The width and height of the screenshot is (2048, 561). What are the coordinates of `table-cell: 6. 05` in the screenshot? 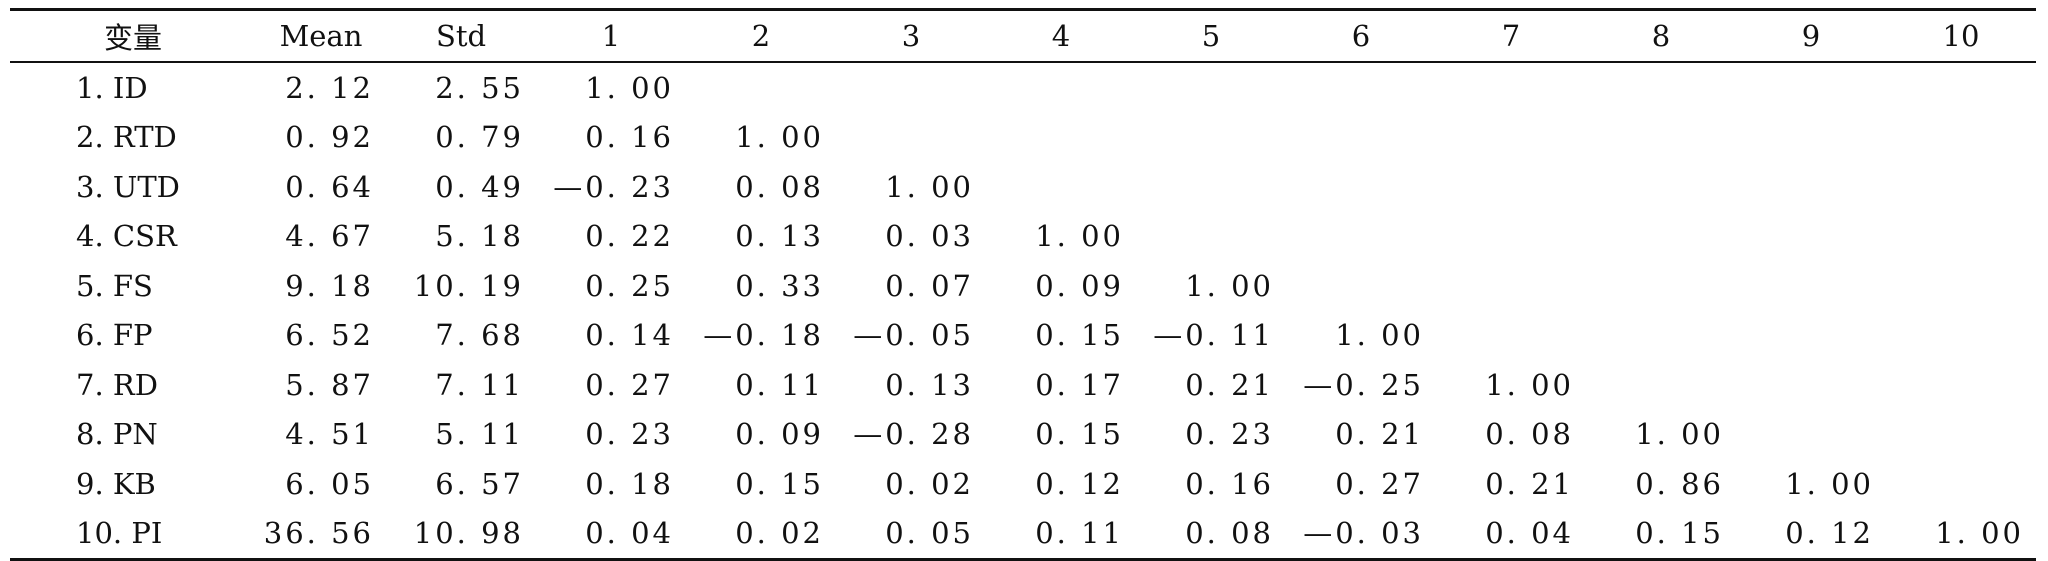 It's located at (329, 483).